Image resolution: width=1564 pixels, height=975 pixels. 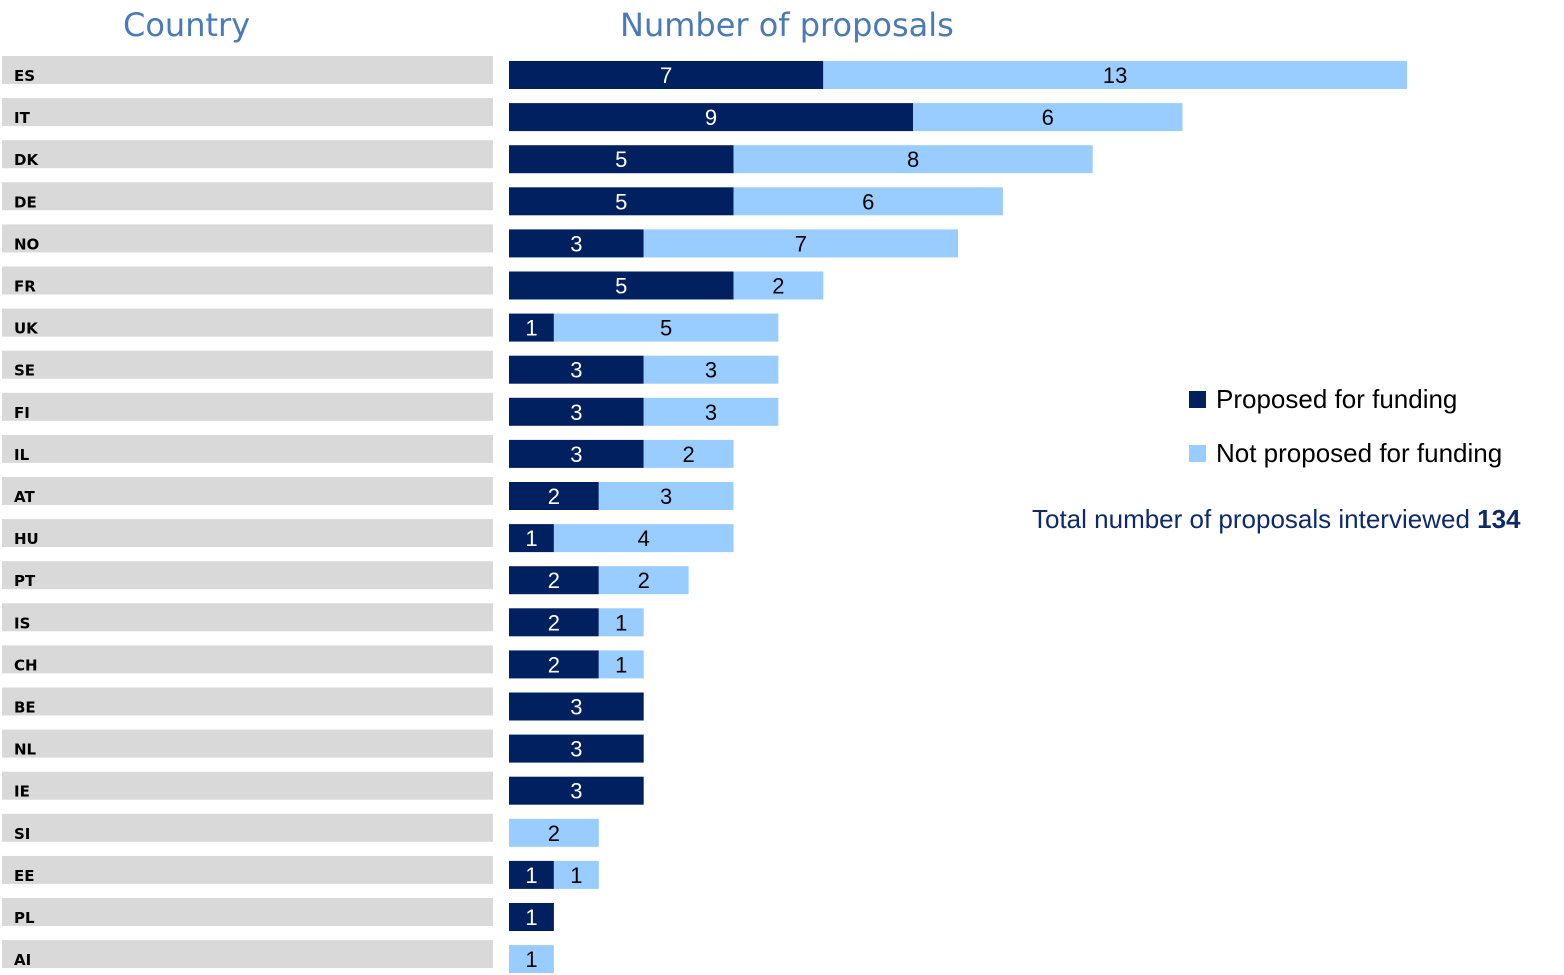 What do you see at coordinates (1251, 519) in the screenshot?
I see `total-label: Total number of proposals interviewed` at bounding box center [1251, 519].